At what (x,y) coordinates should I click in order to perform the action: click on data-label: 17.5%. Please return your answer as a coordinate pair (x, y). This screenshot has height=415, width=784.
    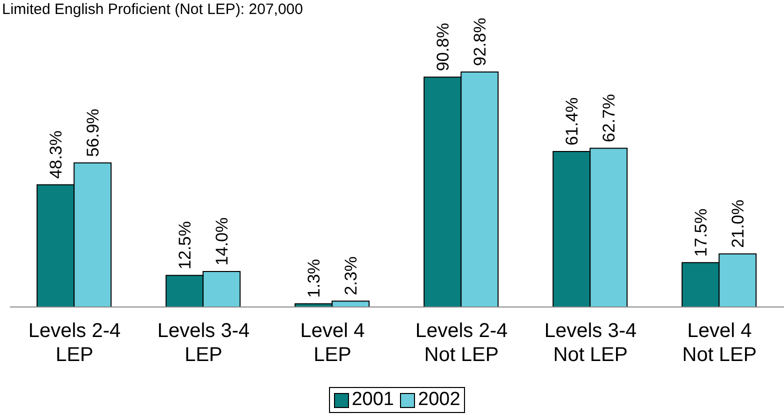
    Looking at the image, I should click on (701, 232).